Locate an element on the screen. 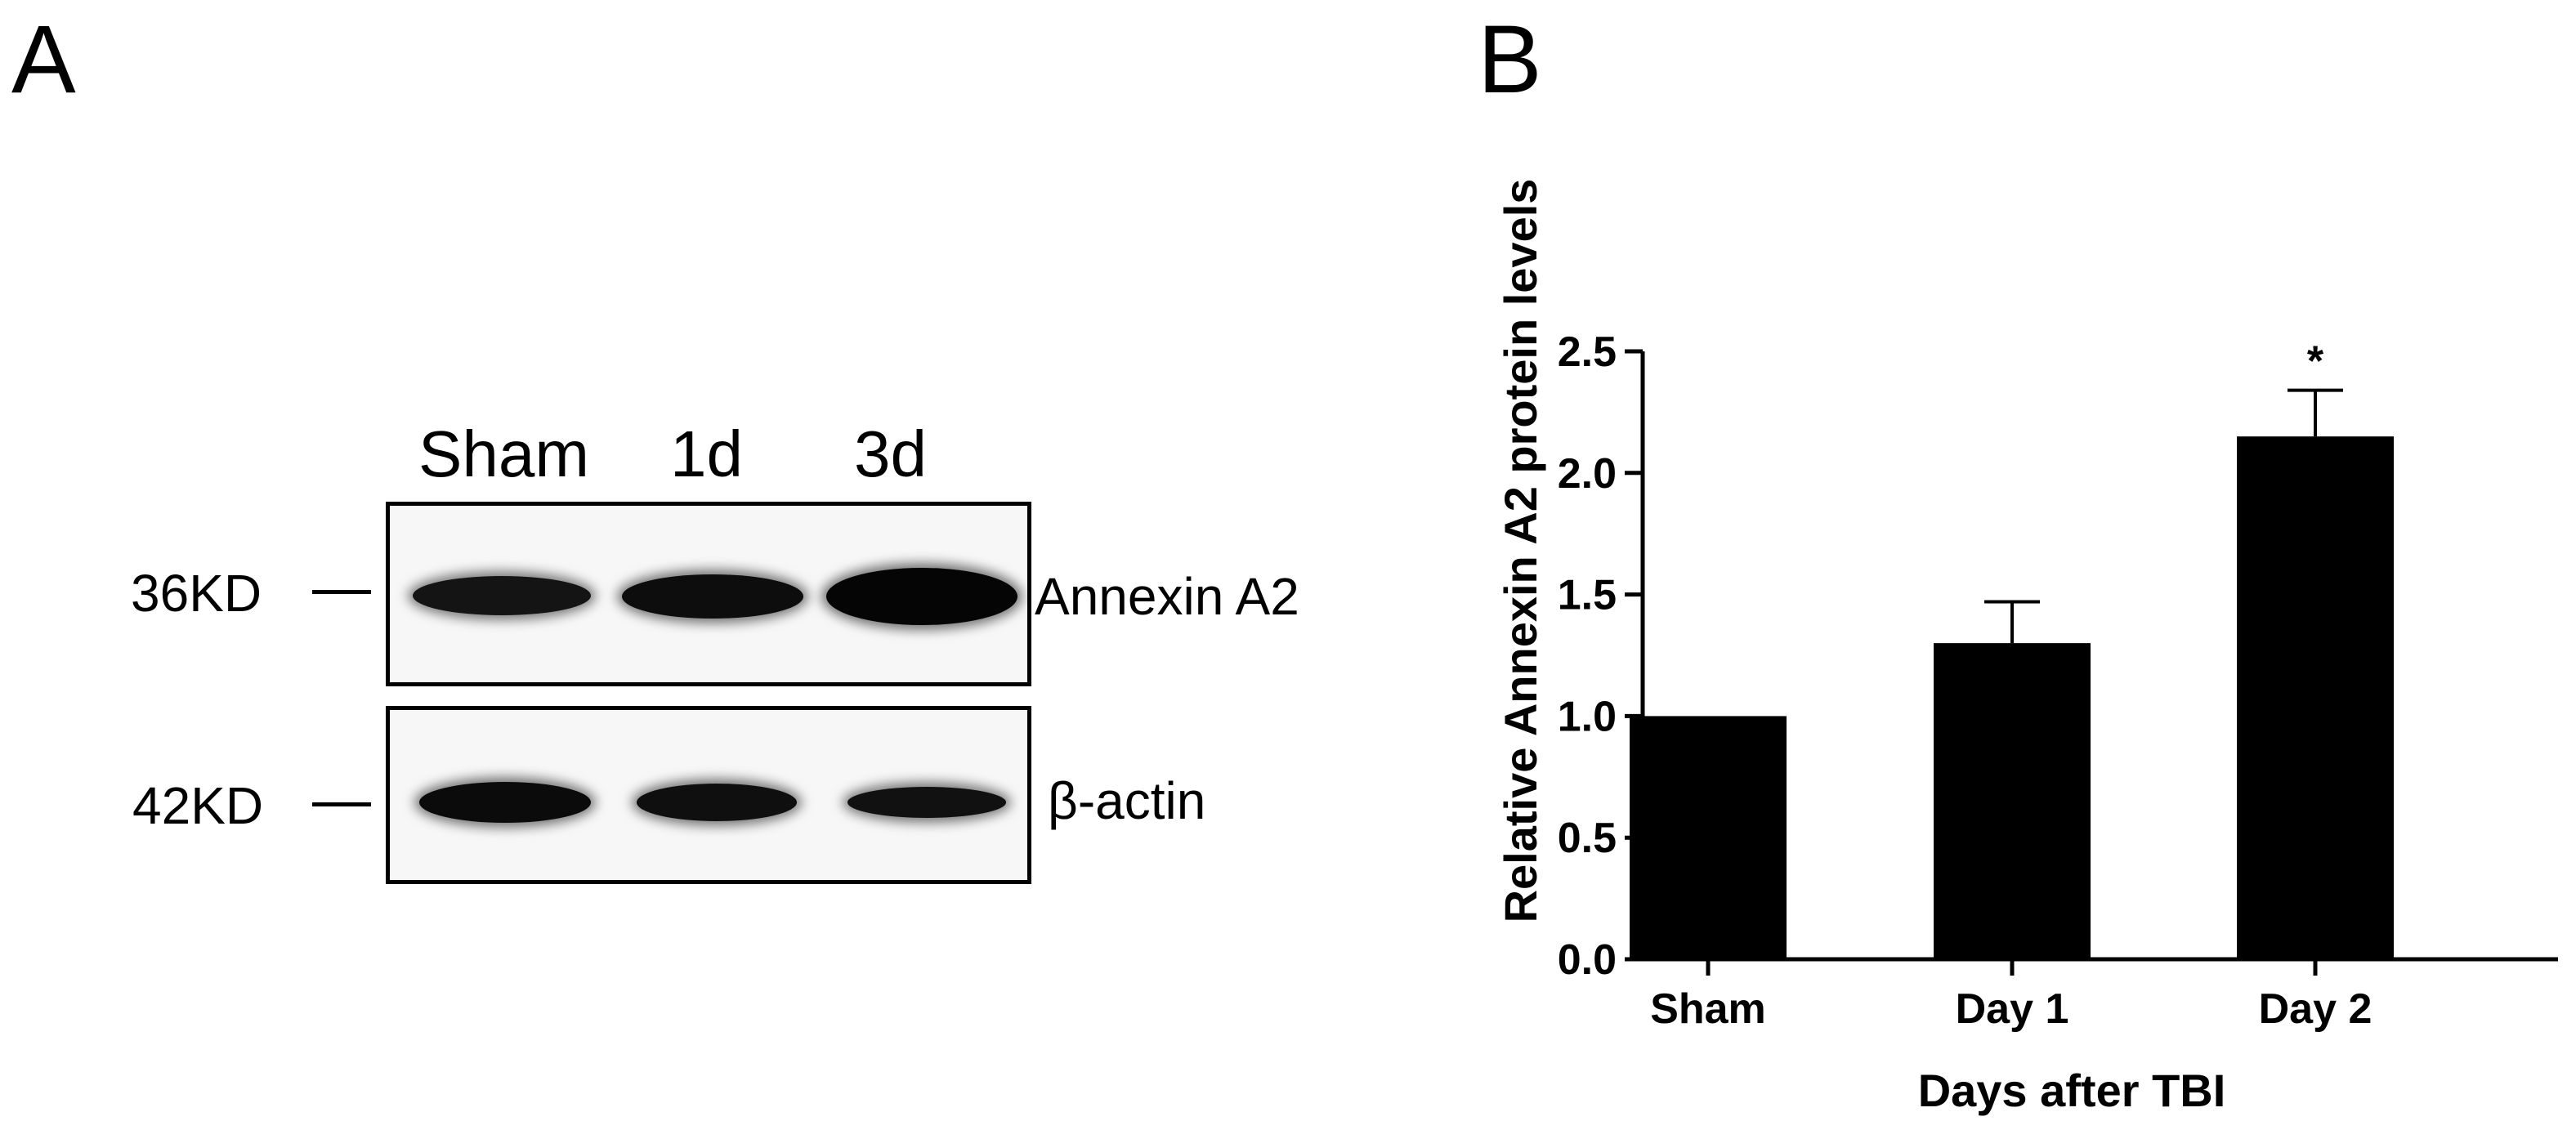 Image resolution: width=2576 pixels, height=1139 pixels. marker-tick-42kd is located at coordinates (341, 804).